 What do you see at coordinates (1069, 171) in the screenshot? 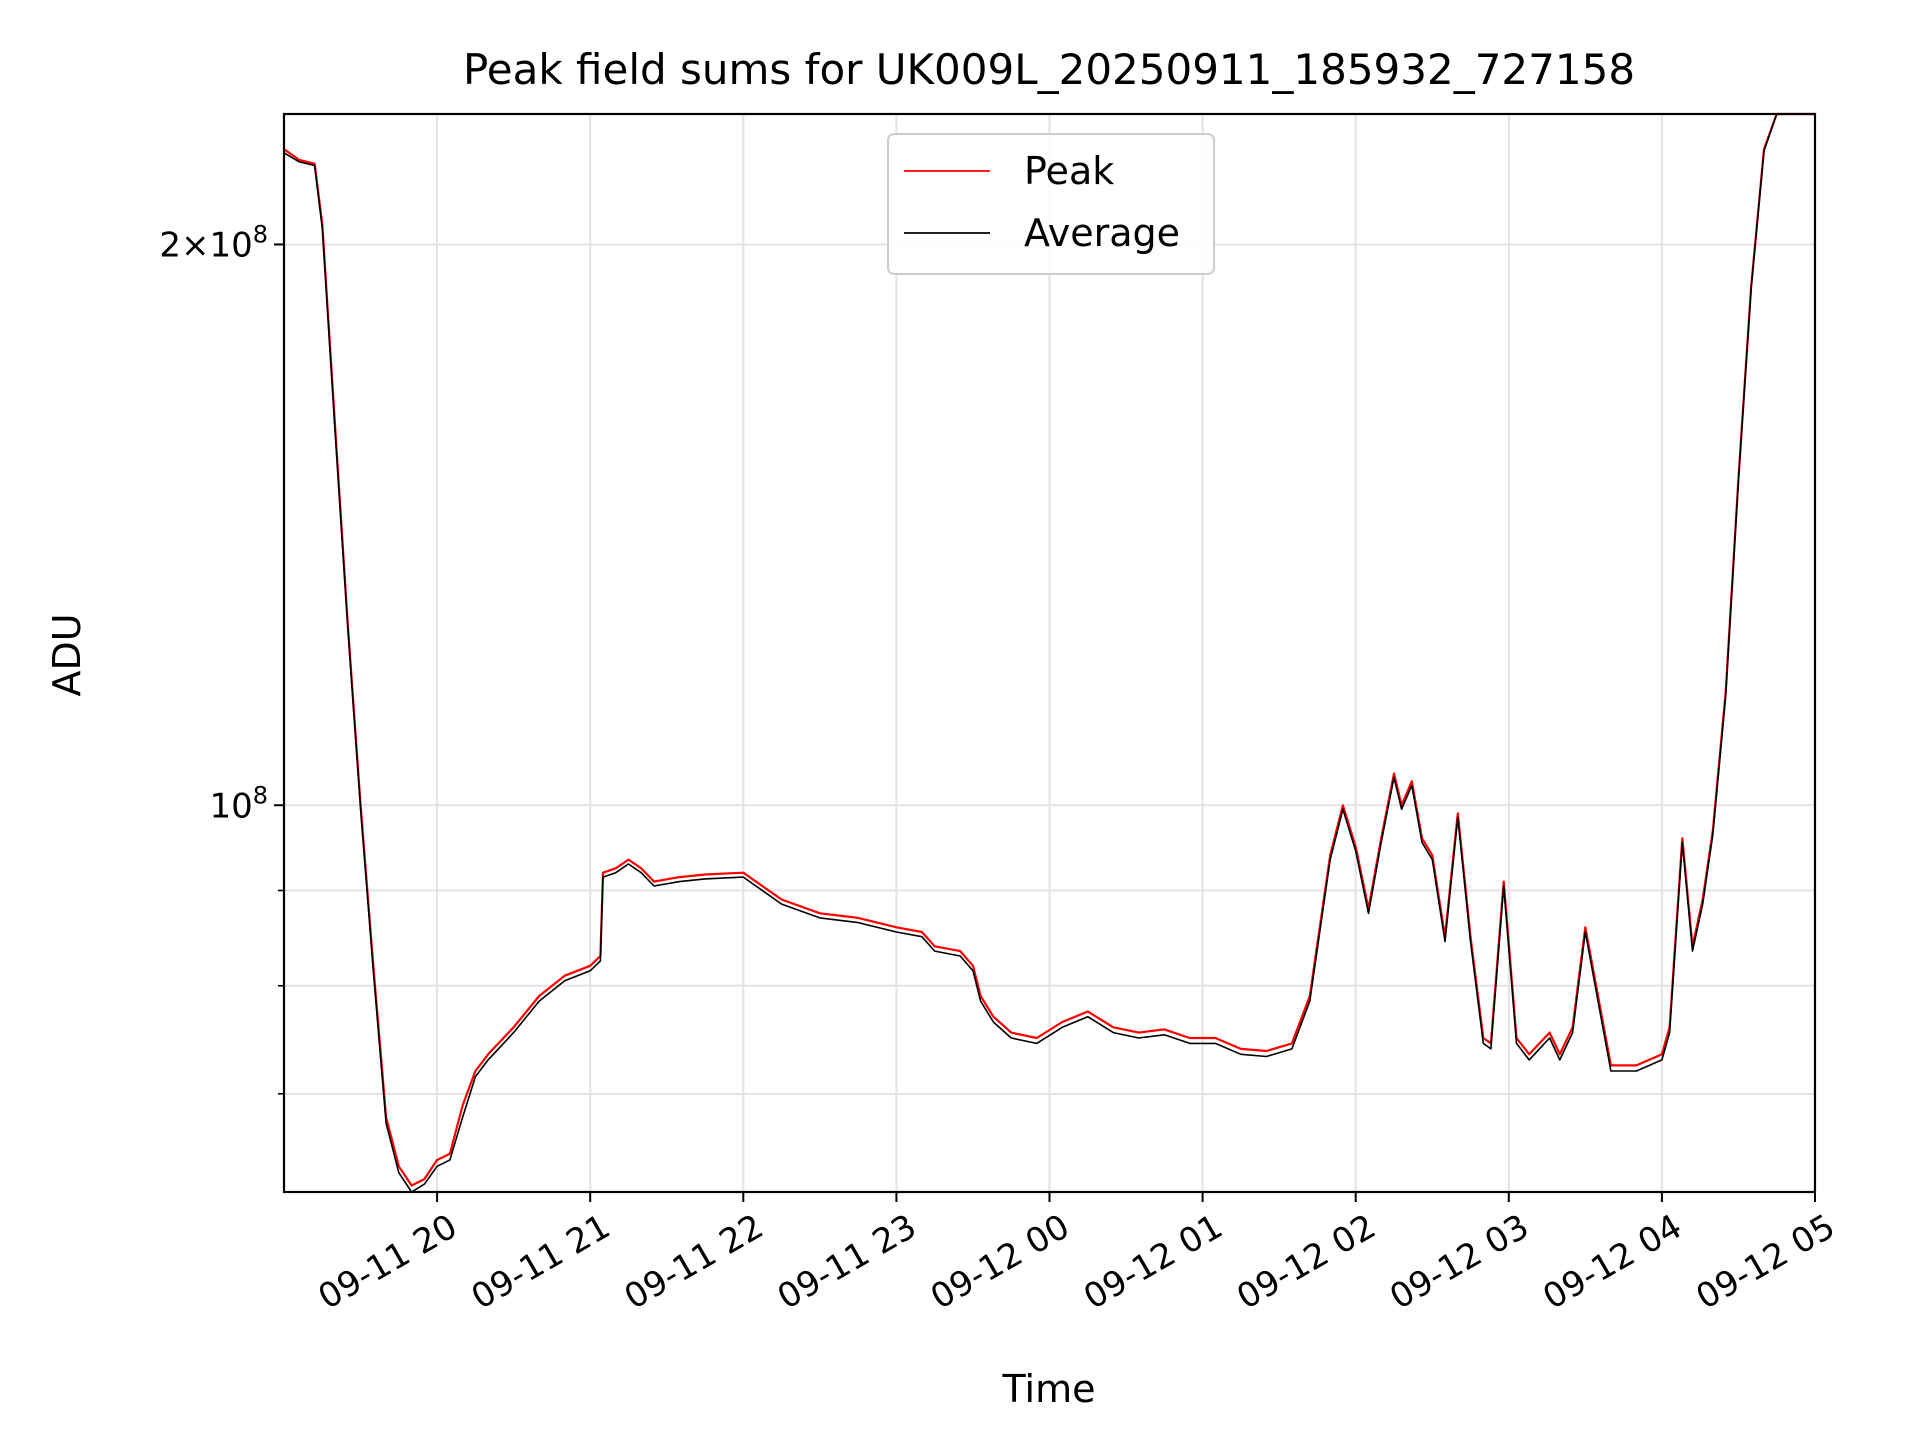
I see `legend-label-peak: Peak` at bounding box center [1069, 171].